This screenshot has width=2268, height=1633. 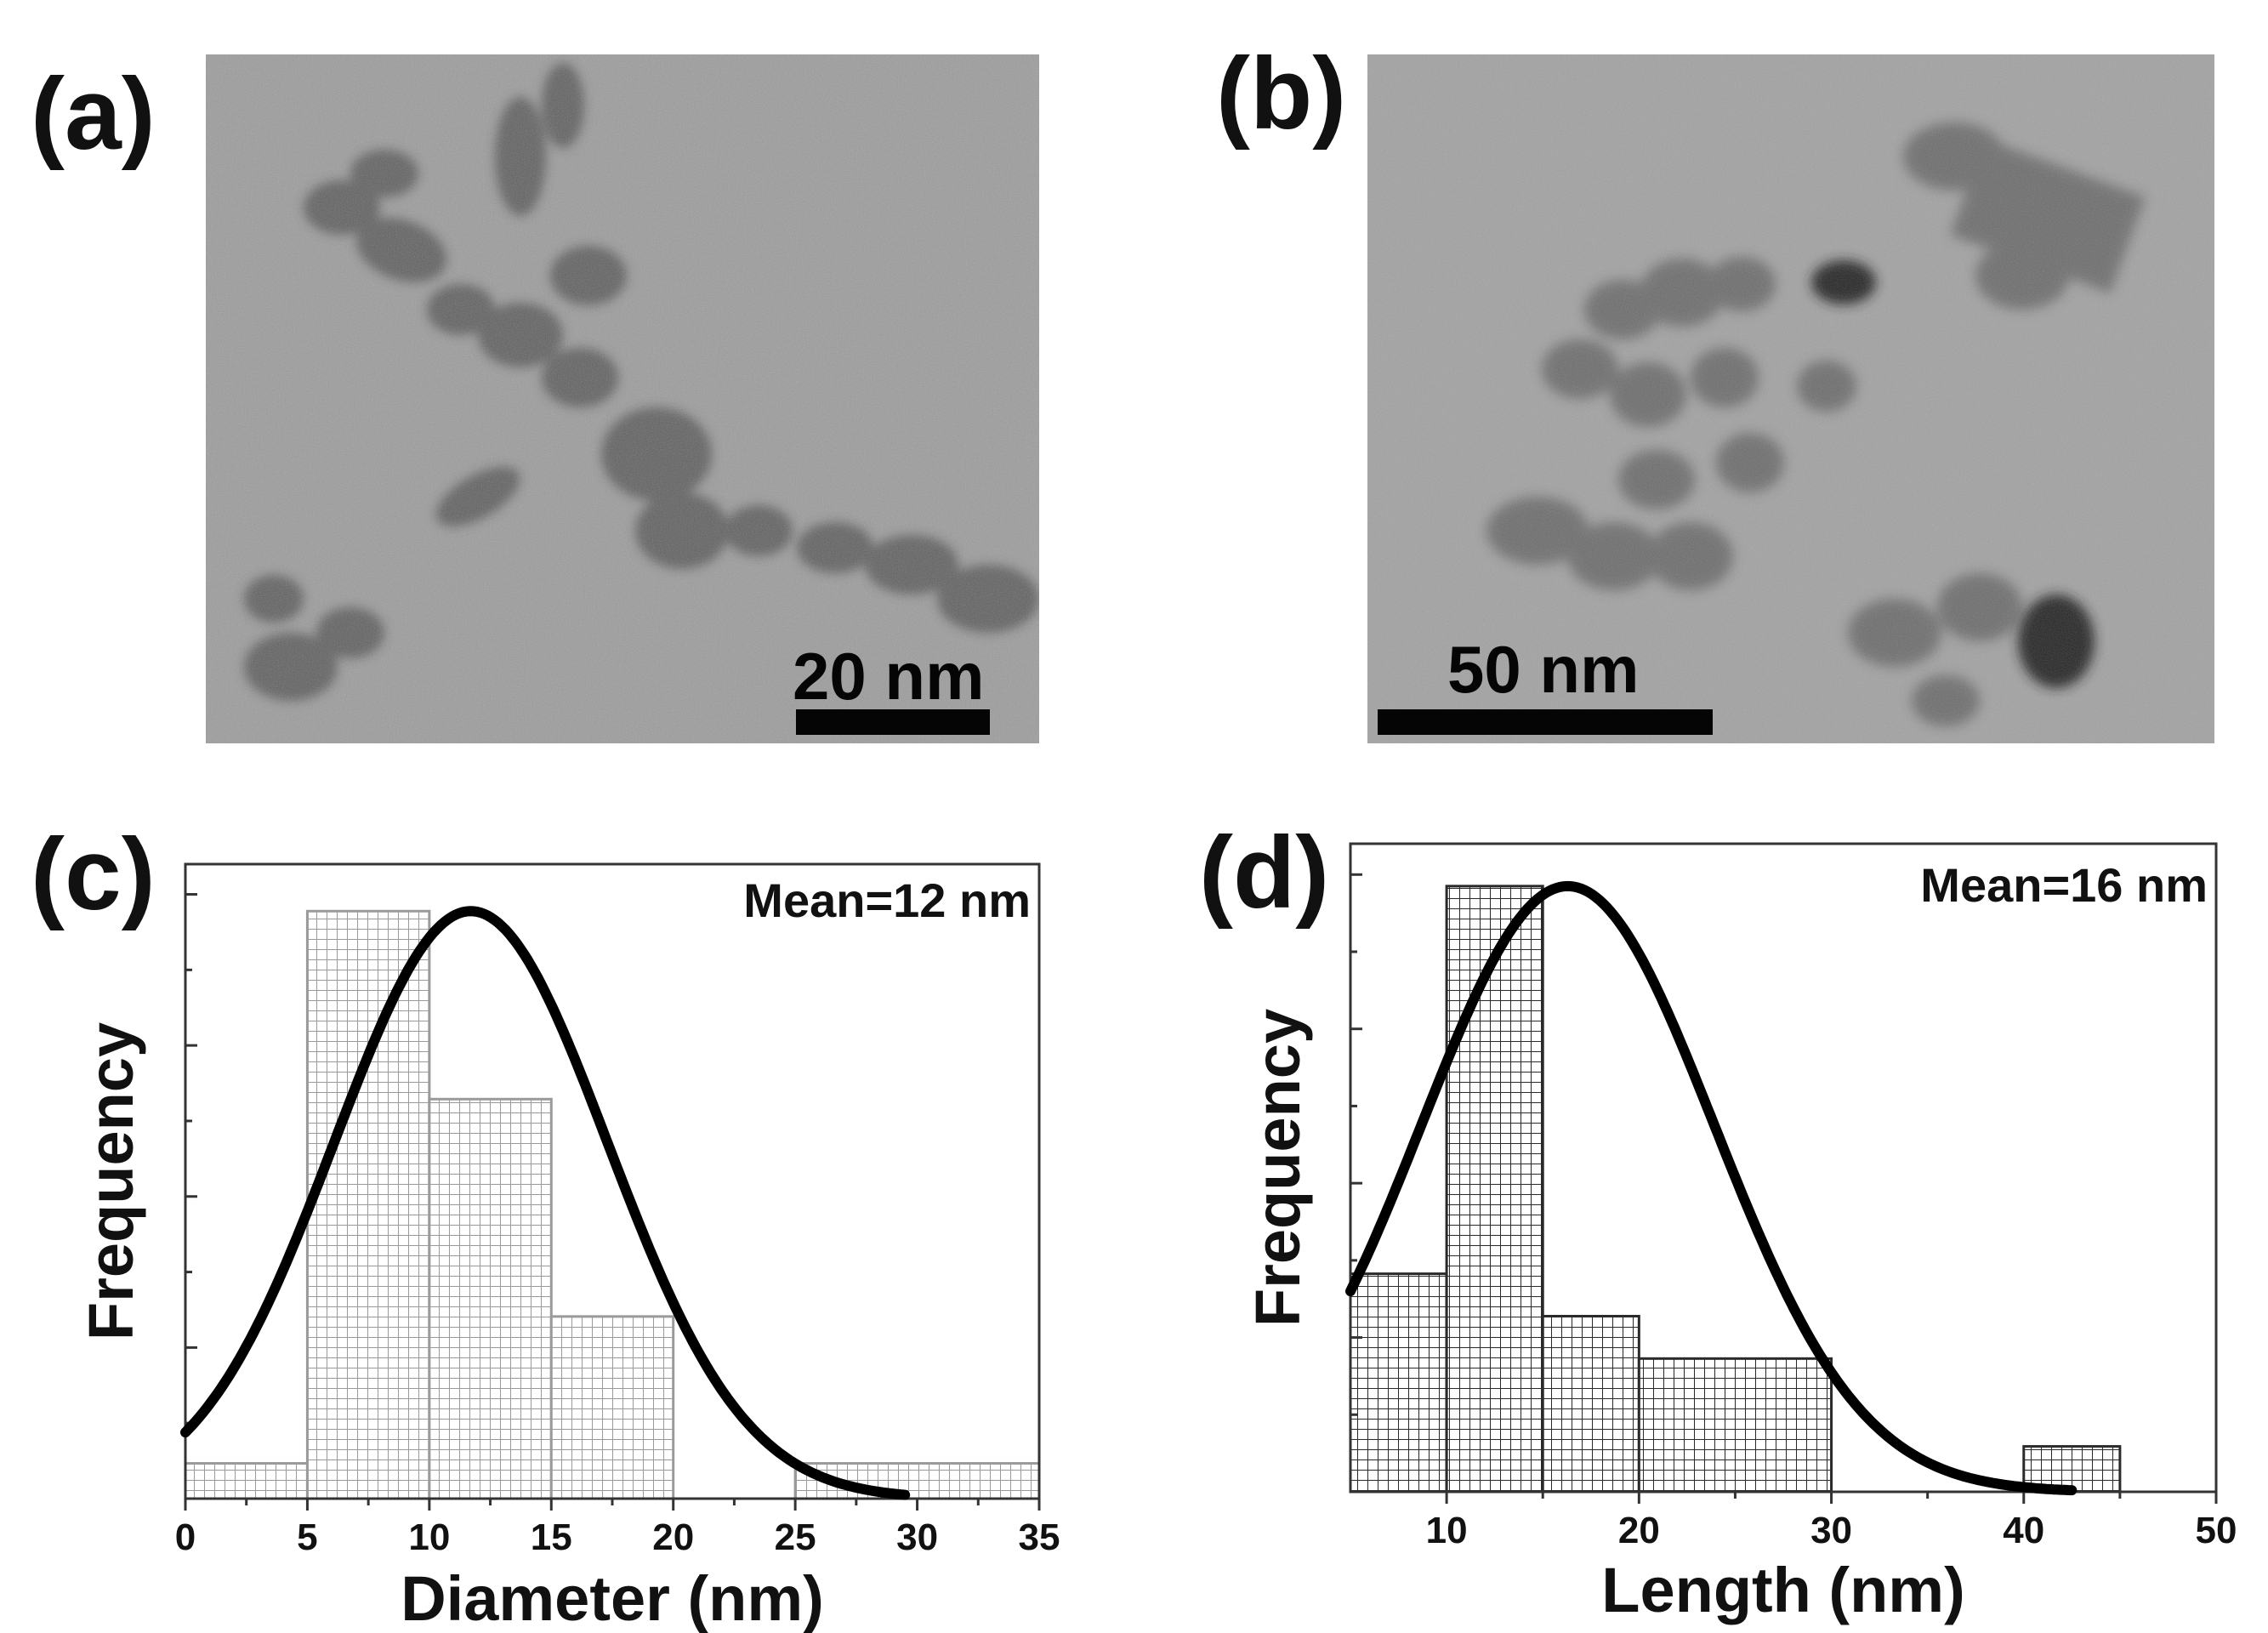 What do you see at coordinates (2216, 1530) in the screenshot?
I see `x-tick-label-d-4: 50` at bounding box center [2216, 1530].